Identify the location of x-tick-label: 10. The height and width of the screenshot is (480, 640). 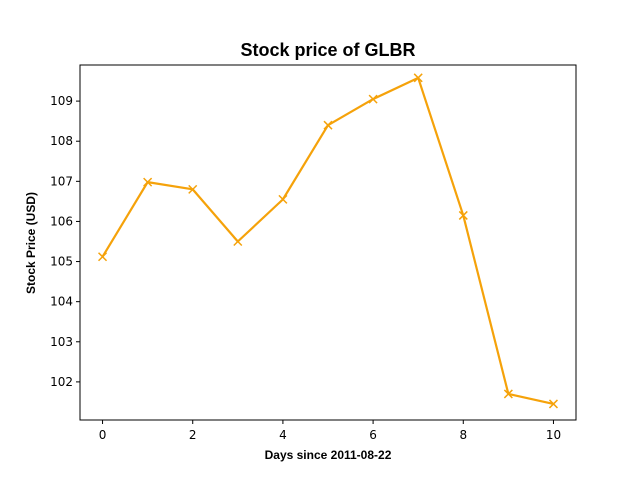
(553, 435).